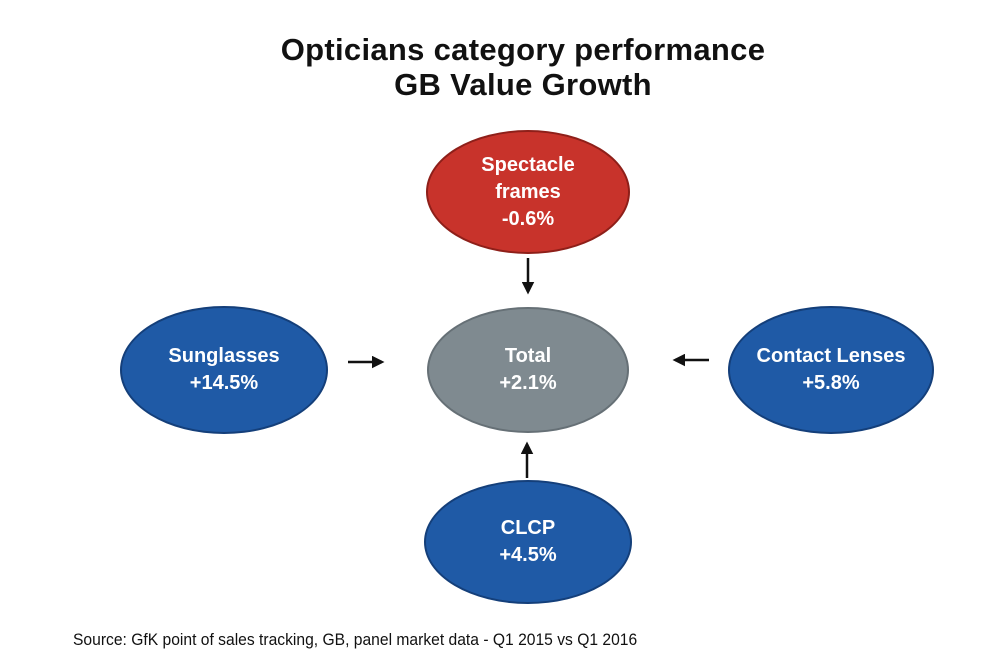 Image resolution: width=1002 pixels, height=668 pixels. I want to click on node-clcp-label: CLCP, so click(528, 528).